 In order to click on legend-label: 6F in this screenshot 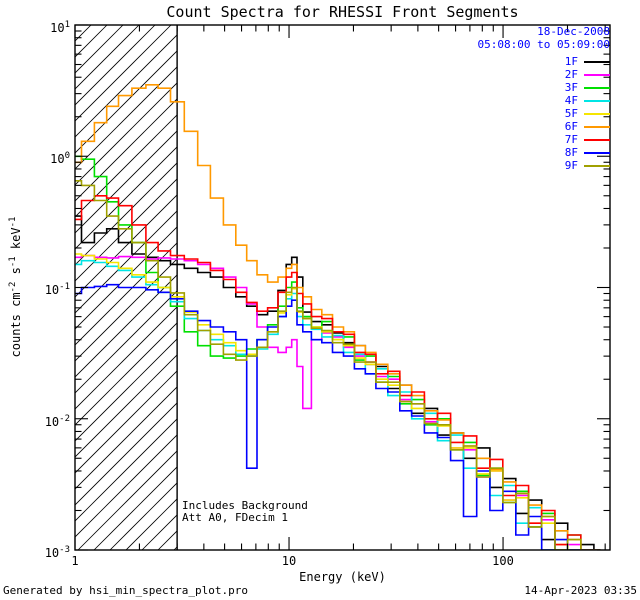, I will do `click(571, 126)`.